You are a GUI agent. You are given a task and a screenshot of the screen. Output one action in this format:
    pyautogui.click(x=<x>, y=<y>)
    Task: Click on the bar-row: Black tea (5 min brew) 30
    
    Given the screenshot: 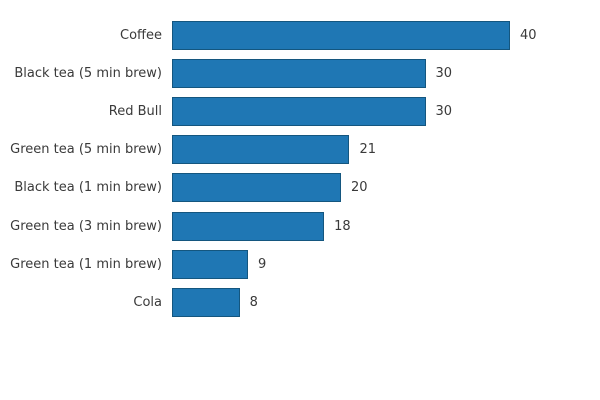 What is the action you would take?
    pyautogui.click(x=300, y=73)
    